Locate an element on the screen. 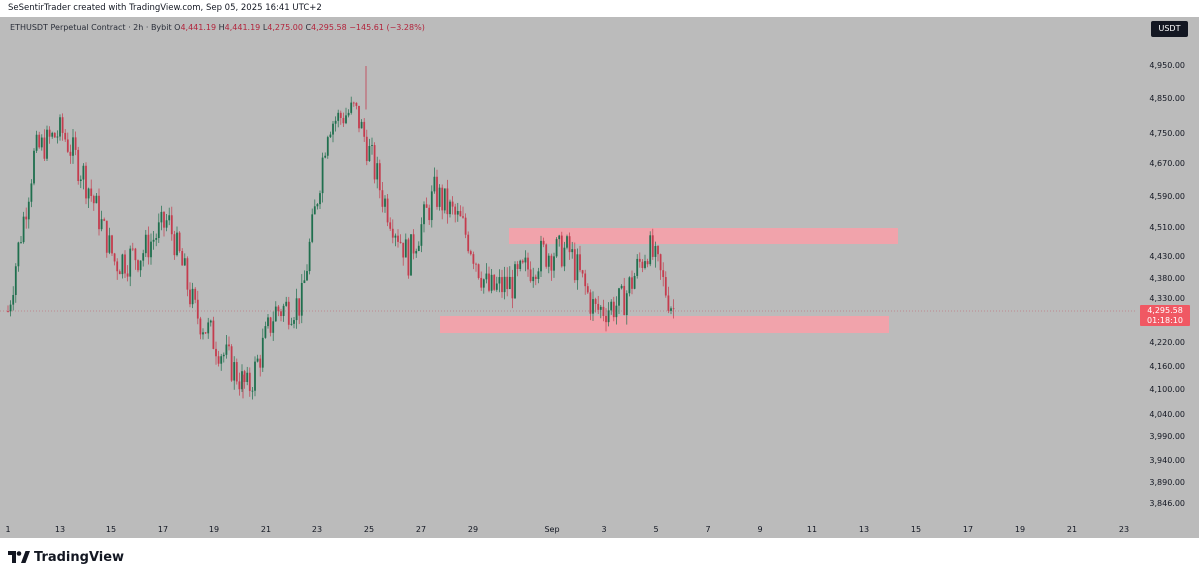  time-tick-label: 21 is located at coordinates (1072, 529).